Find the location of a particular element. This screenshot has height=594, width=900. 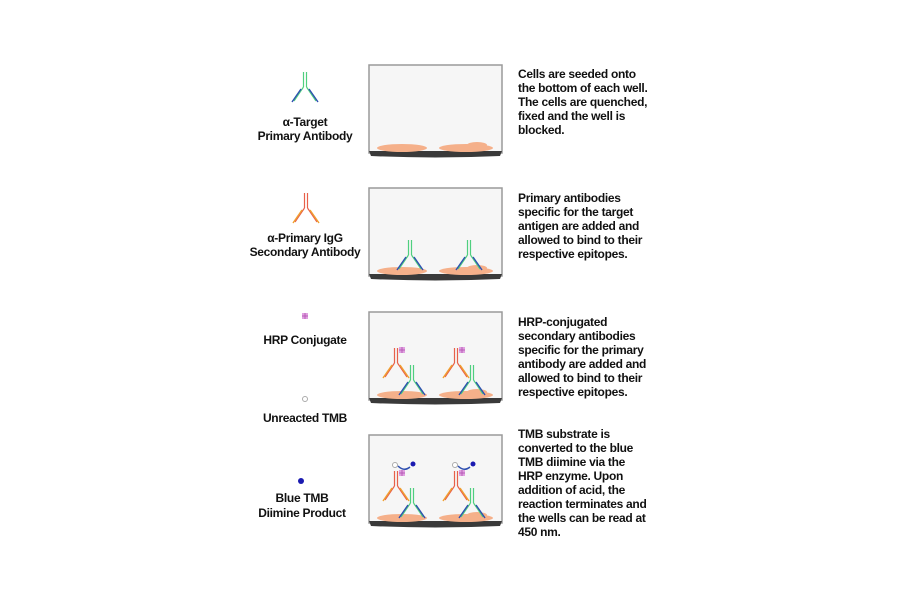

legend-label: α-Target is located at coordinates (305, 122).